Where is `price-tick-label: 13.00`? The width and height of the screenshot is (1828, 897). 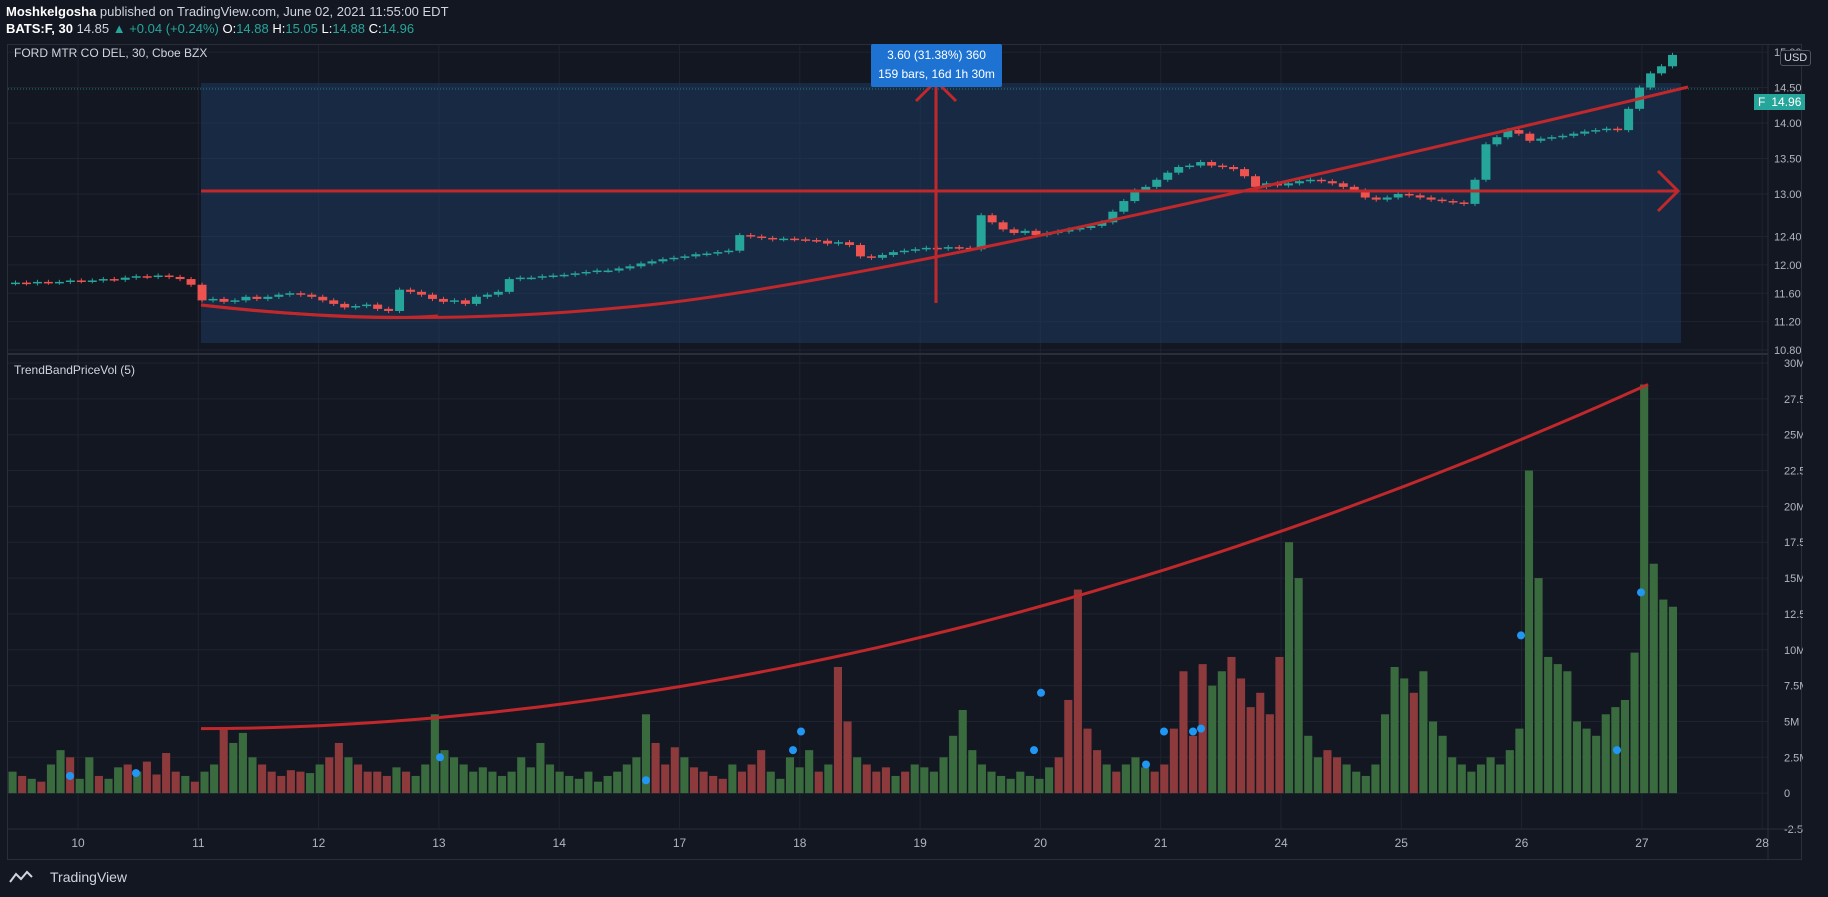 price-tick-label: 13.00 is located at coordinates (1788, 195).